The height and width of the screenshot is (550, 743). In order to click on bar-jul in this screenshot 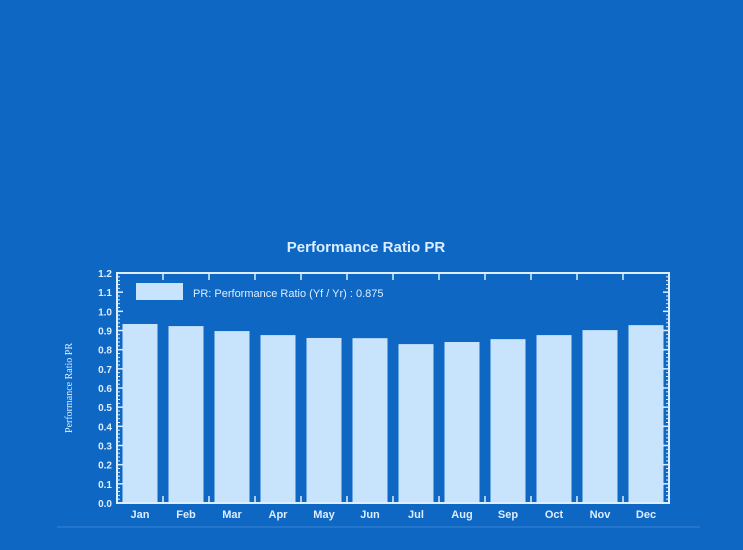, I will do `click(416, 423)`.